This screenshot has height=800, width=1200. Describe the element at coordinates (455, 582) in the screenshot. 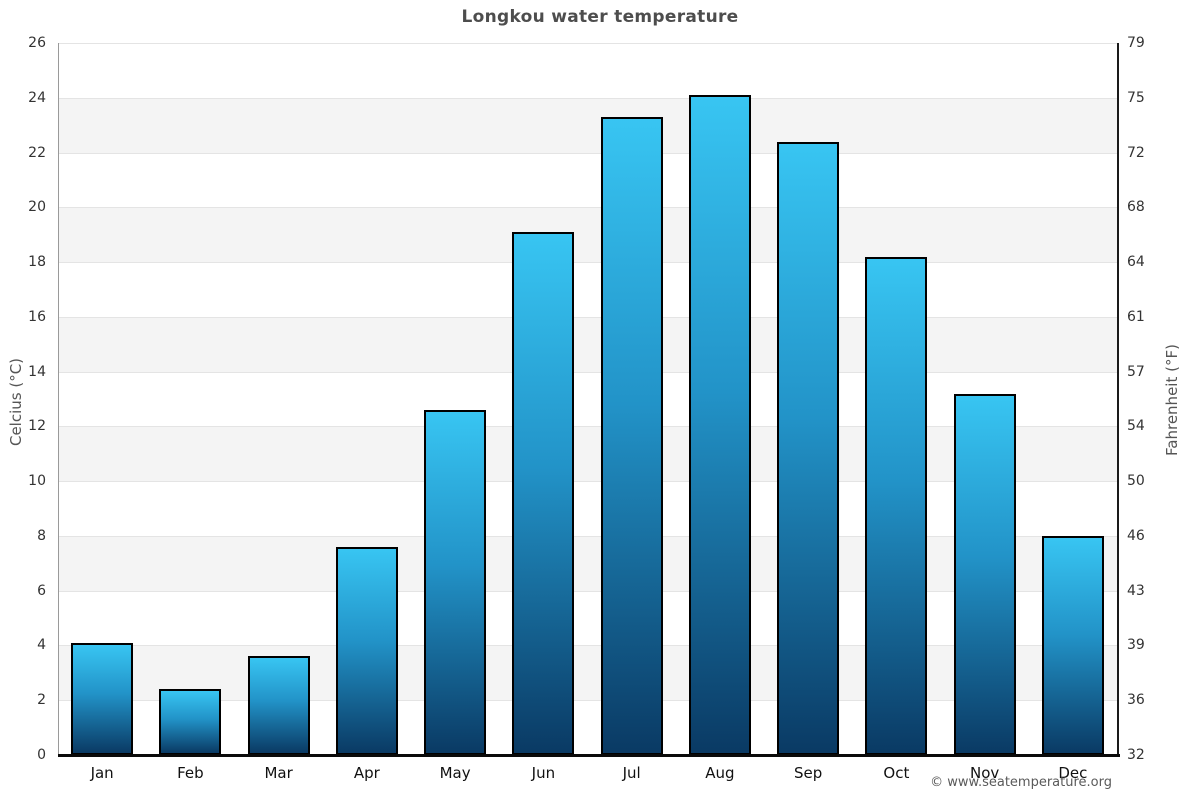

I see `bar-may` at that location.